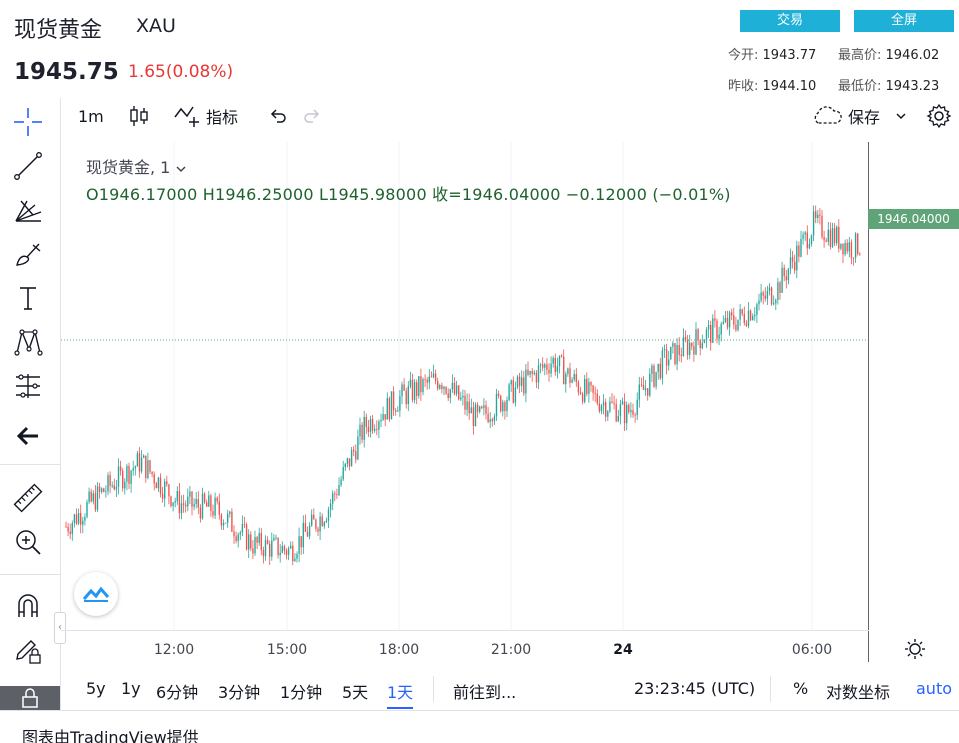 The image size is (959, 743). What do you see at coordinates (28, 166) in the screenshot?
I see `trend-line-tool` at bounding box center [28, 166].